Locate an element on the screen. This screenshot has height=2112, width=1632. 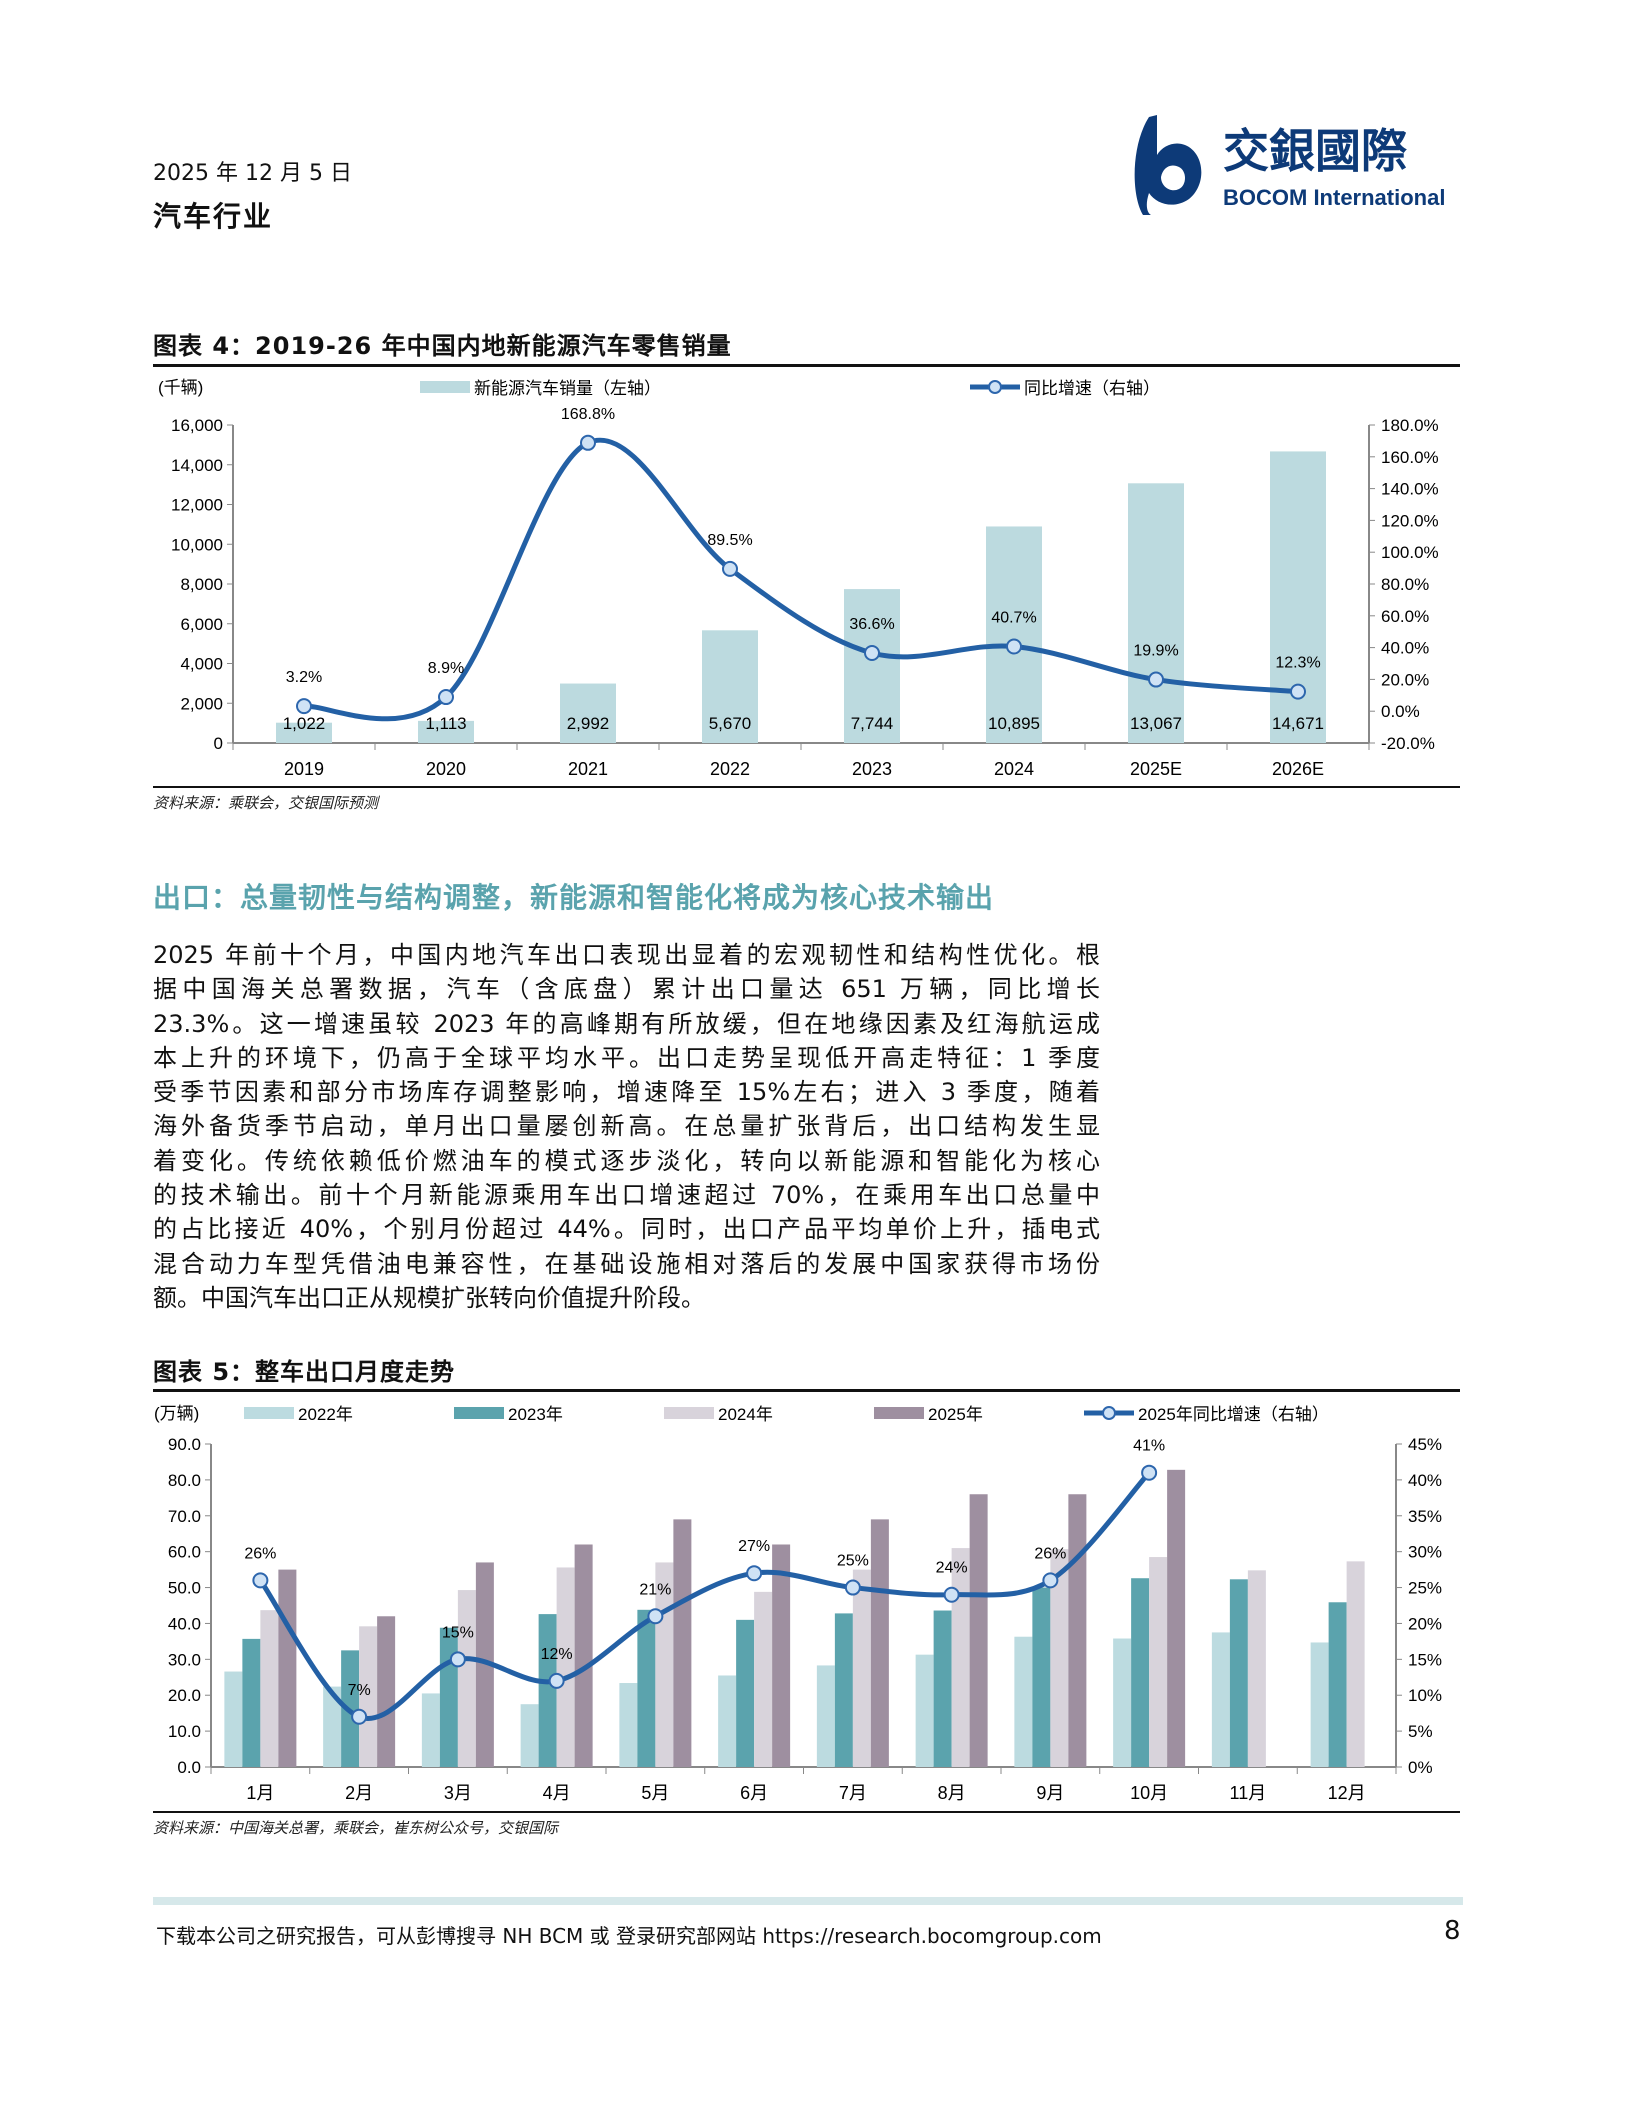
growth-label: 15% is located at coordinates (458, 1632).